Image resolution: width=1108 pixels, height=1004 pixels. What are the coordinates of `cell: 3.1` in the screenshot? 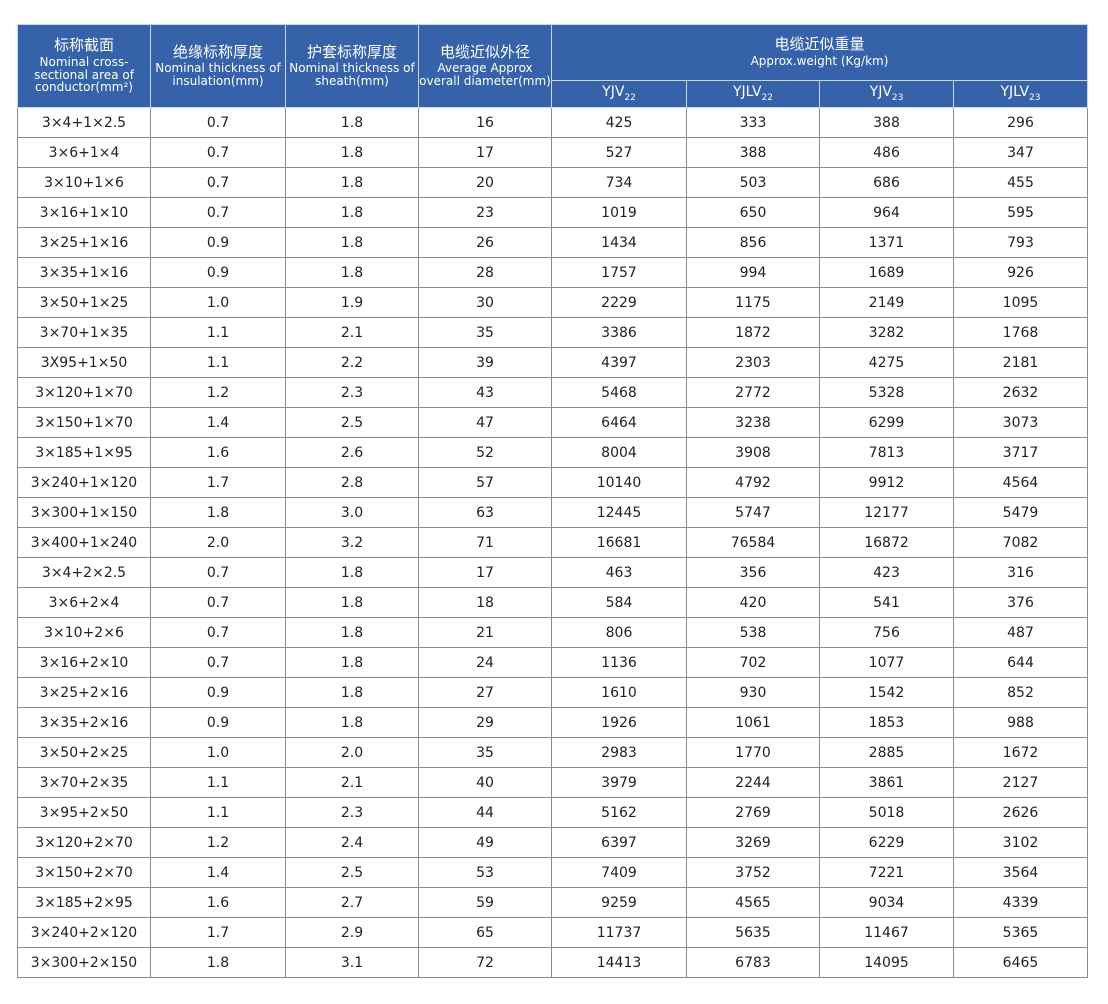 It's located at (352, 962).